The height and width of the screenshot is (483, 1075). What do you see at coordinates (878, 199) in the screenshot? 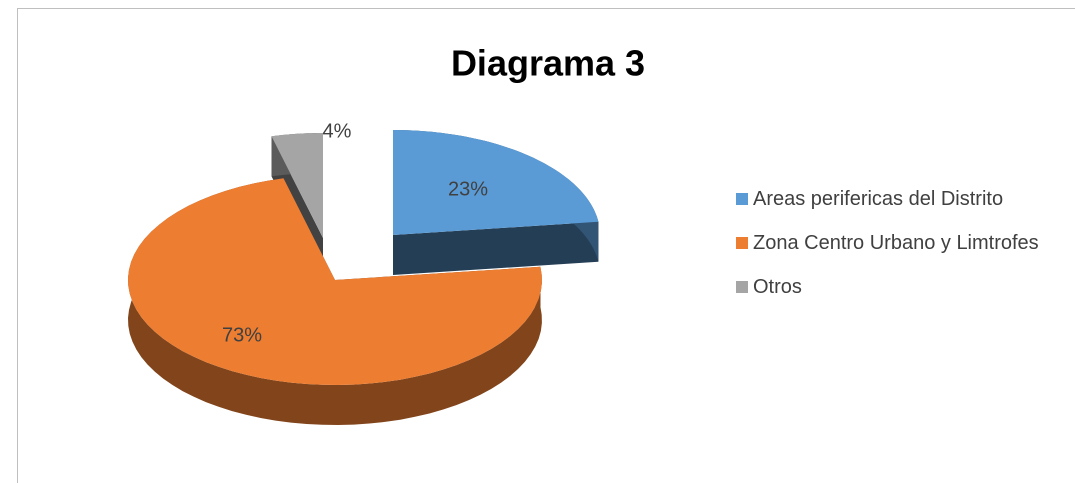
I see `legend-label: Areas perifericas del Distrito` at bounding box center [878, 199].